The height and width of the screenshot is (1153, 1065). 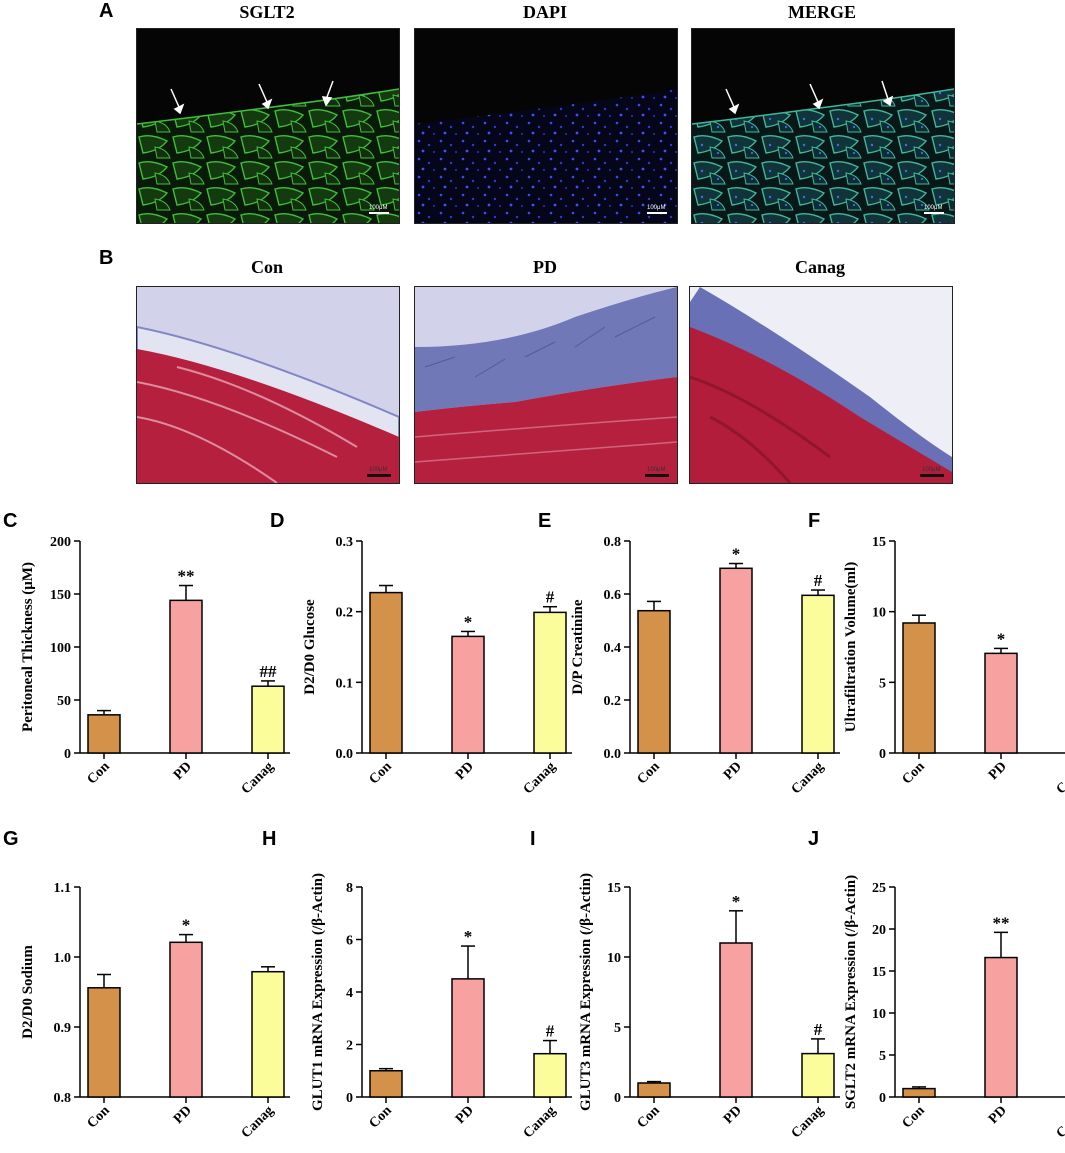 What do you see at coordinates (821, 12) in the screenshot?
I see `image-title-merge: MERGE` at bounding box center [821, 12].